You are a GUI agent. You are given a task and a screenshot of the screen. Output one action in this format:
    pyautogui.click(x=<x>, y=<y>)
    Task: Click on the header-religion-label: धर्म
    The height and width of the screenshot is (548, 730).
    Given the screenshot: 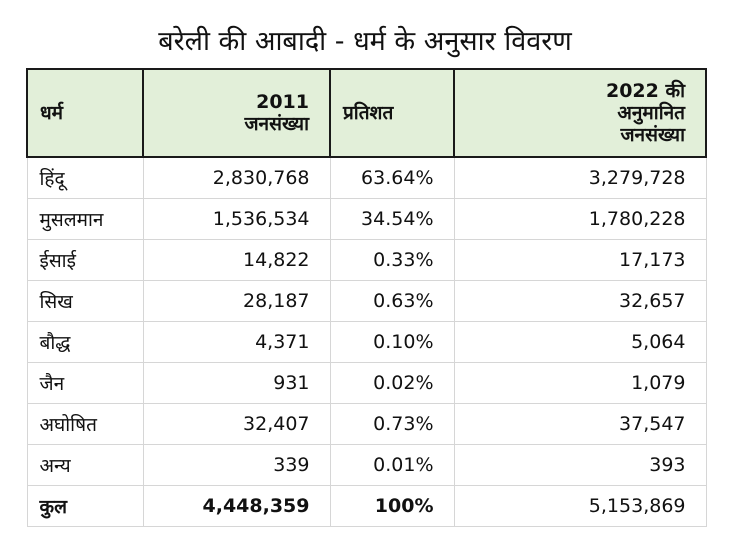 What is the action you would take?
    pyautogui.click(x=52, y=113)
    